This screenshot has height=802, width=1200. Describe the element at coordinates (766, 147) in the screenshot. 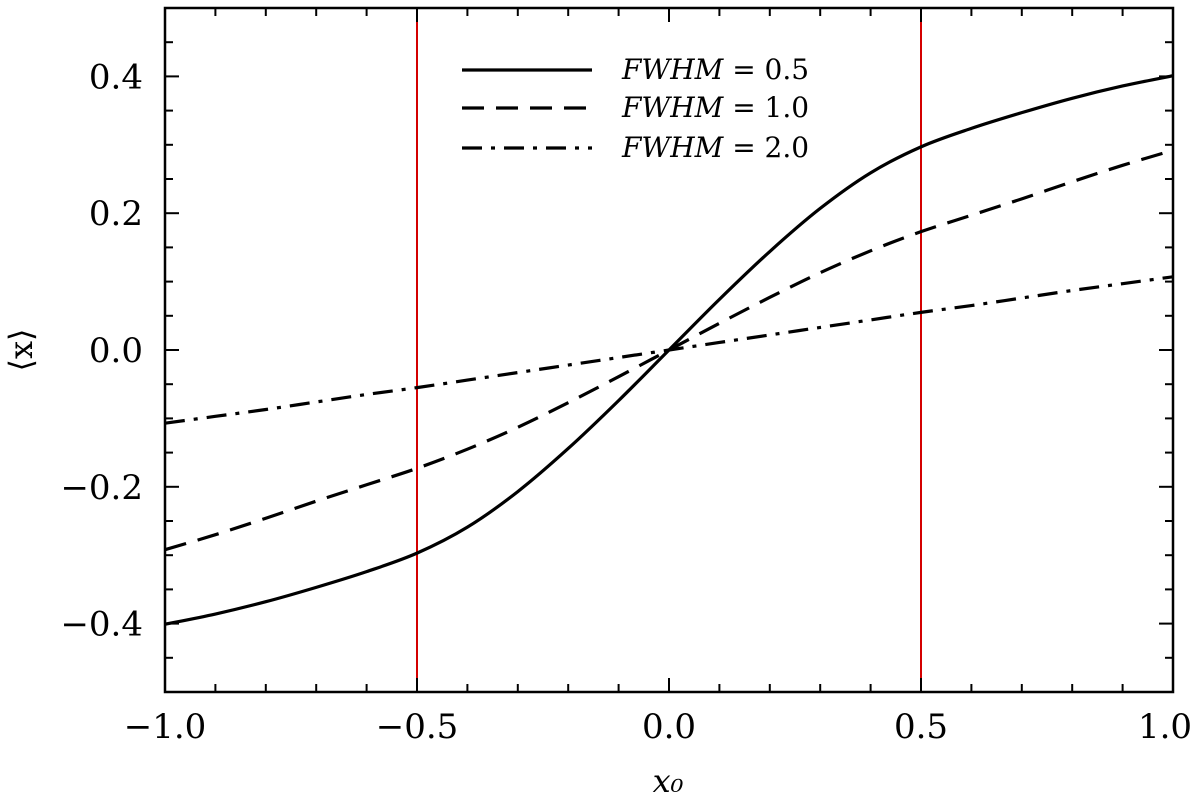

I see `legend-label-value: = 2.0` at that location.